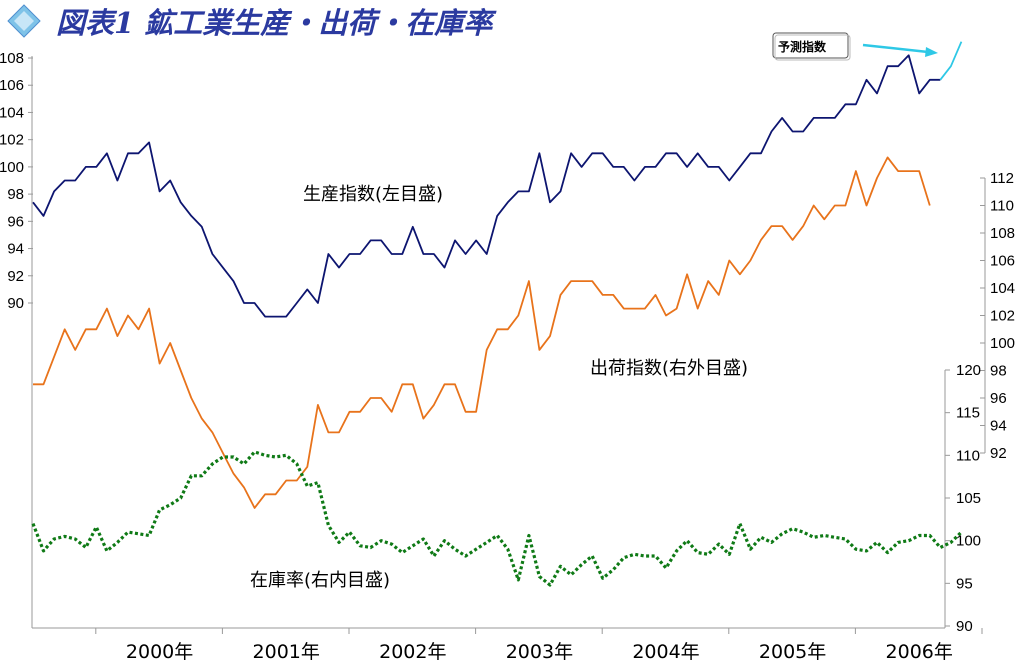 The height and width of the screenshot is (661, 1020). I want to click on forecast-callout: 予測指数, so click(855, 46).